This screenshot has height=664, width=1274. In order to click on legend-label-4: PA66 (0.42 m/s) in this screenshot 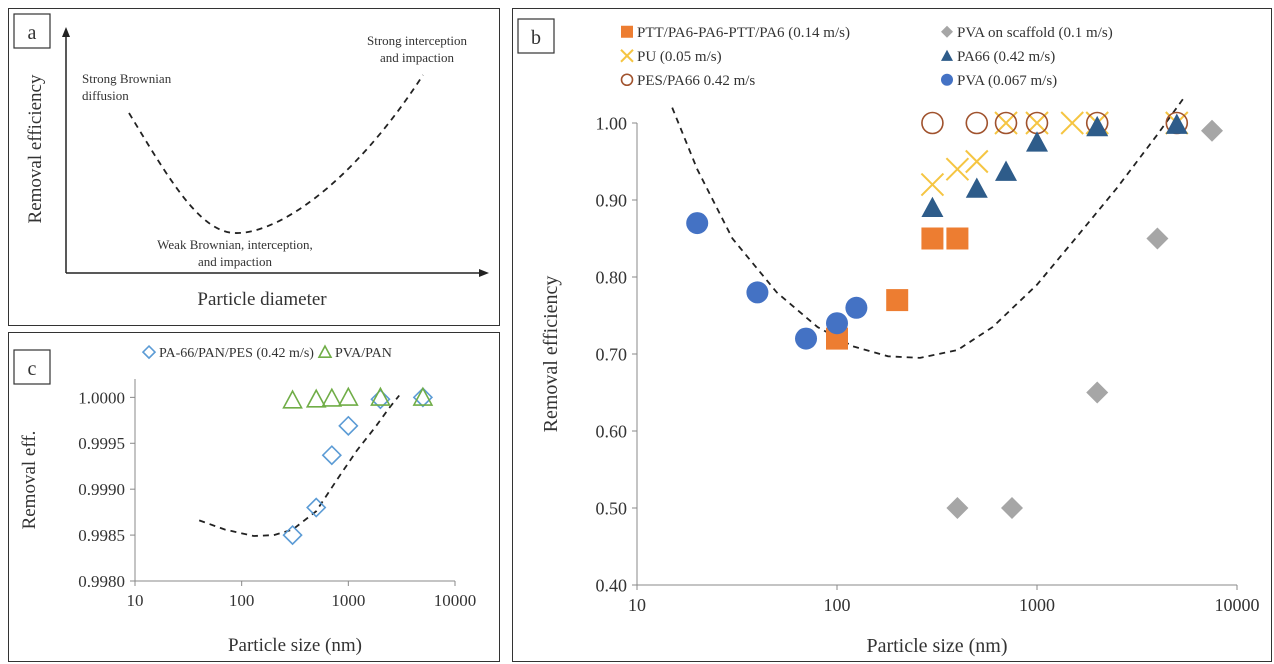, I will do `click(1006, 57)`.